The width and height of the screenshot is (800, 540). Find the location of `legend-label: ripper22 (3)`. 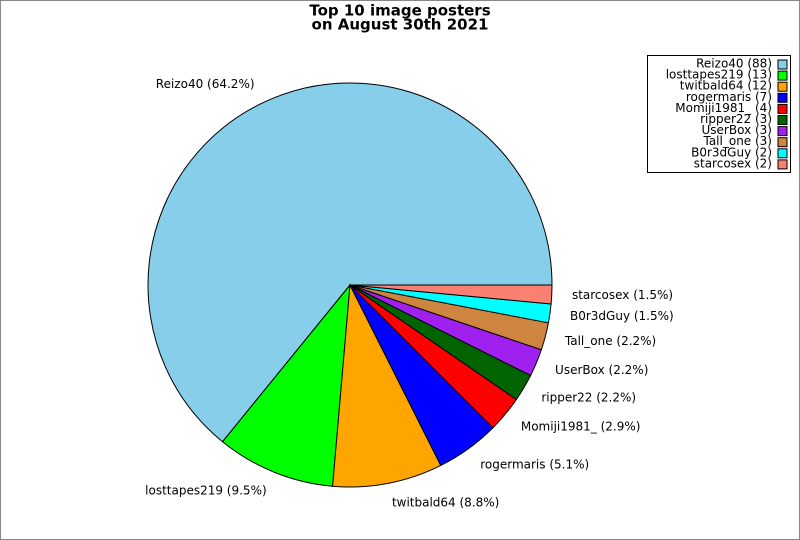

legend-label: ripper22 (3) is located at coordinates (736, 119).